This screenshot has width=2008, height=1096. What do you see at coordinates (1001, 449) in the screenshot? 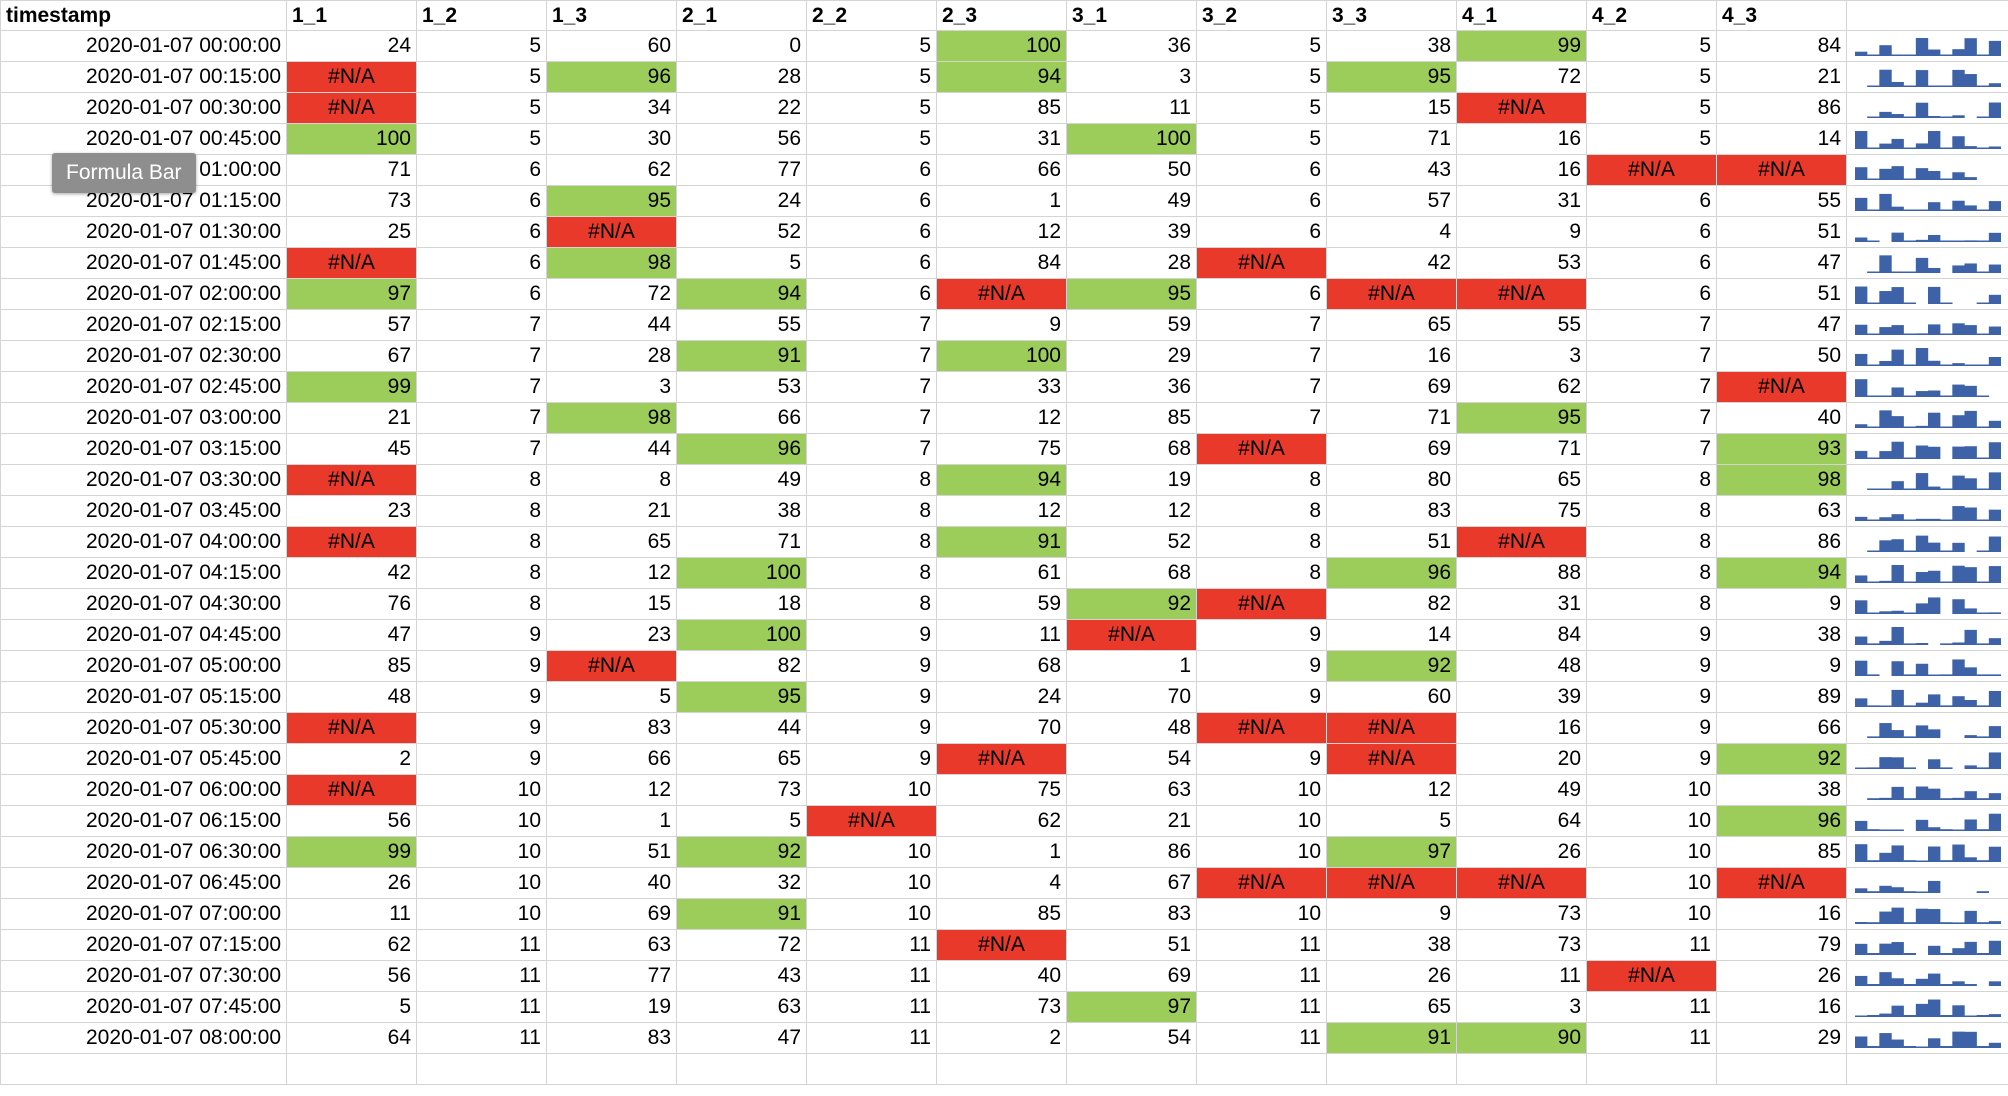
I see `value-cell: 75` at bounding box center [1001, 449].